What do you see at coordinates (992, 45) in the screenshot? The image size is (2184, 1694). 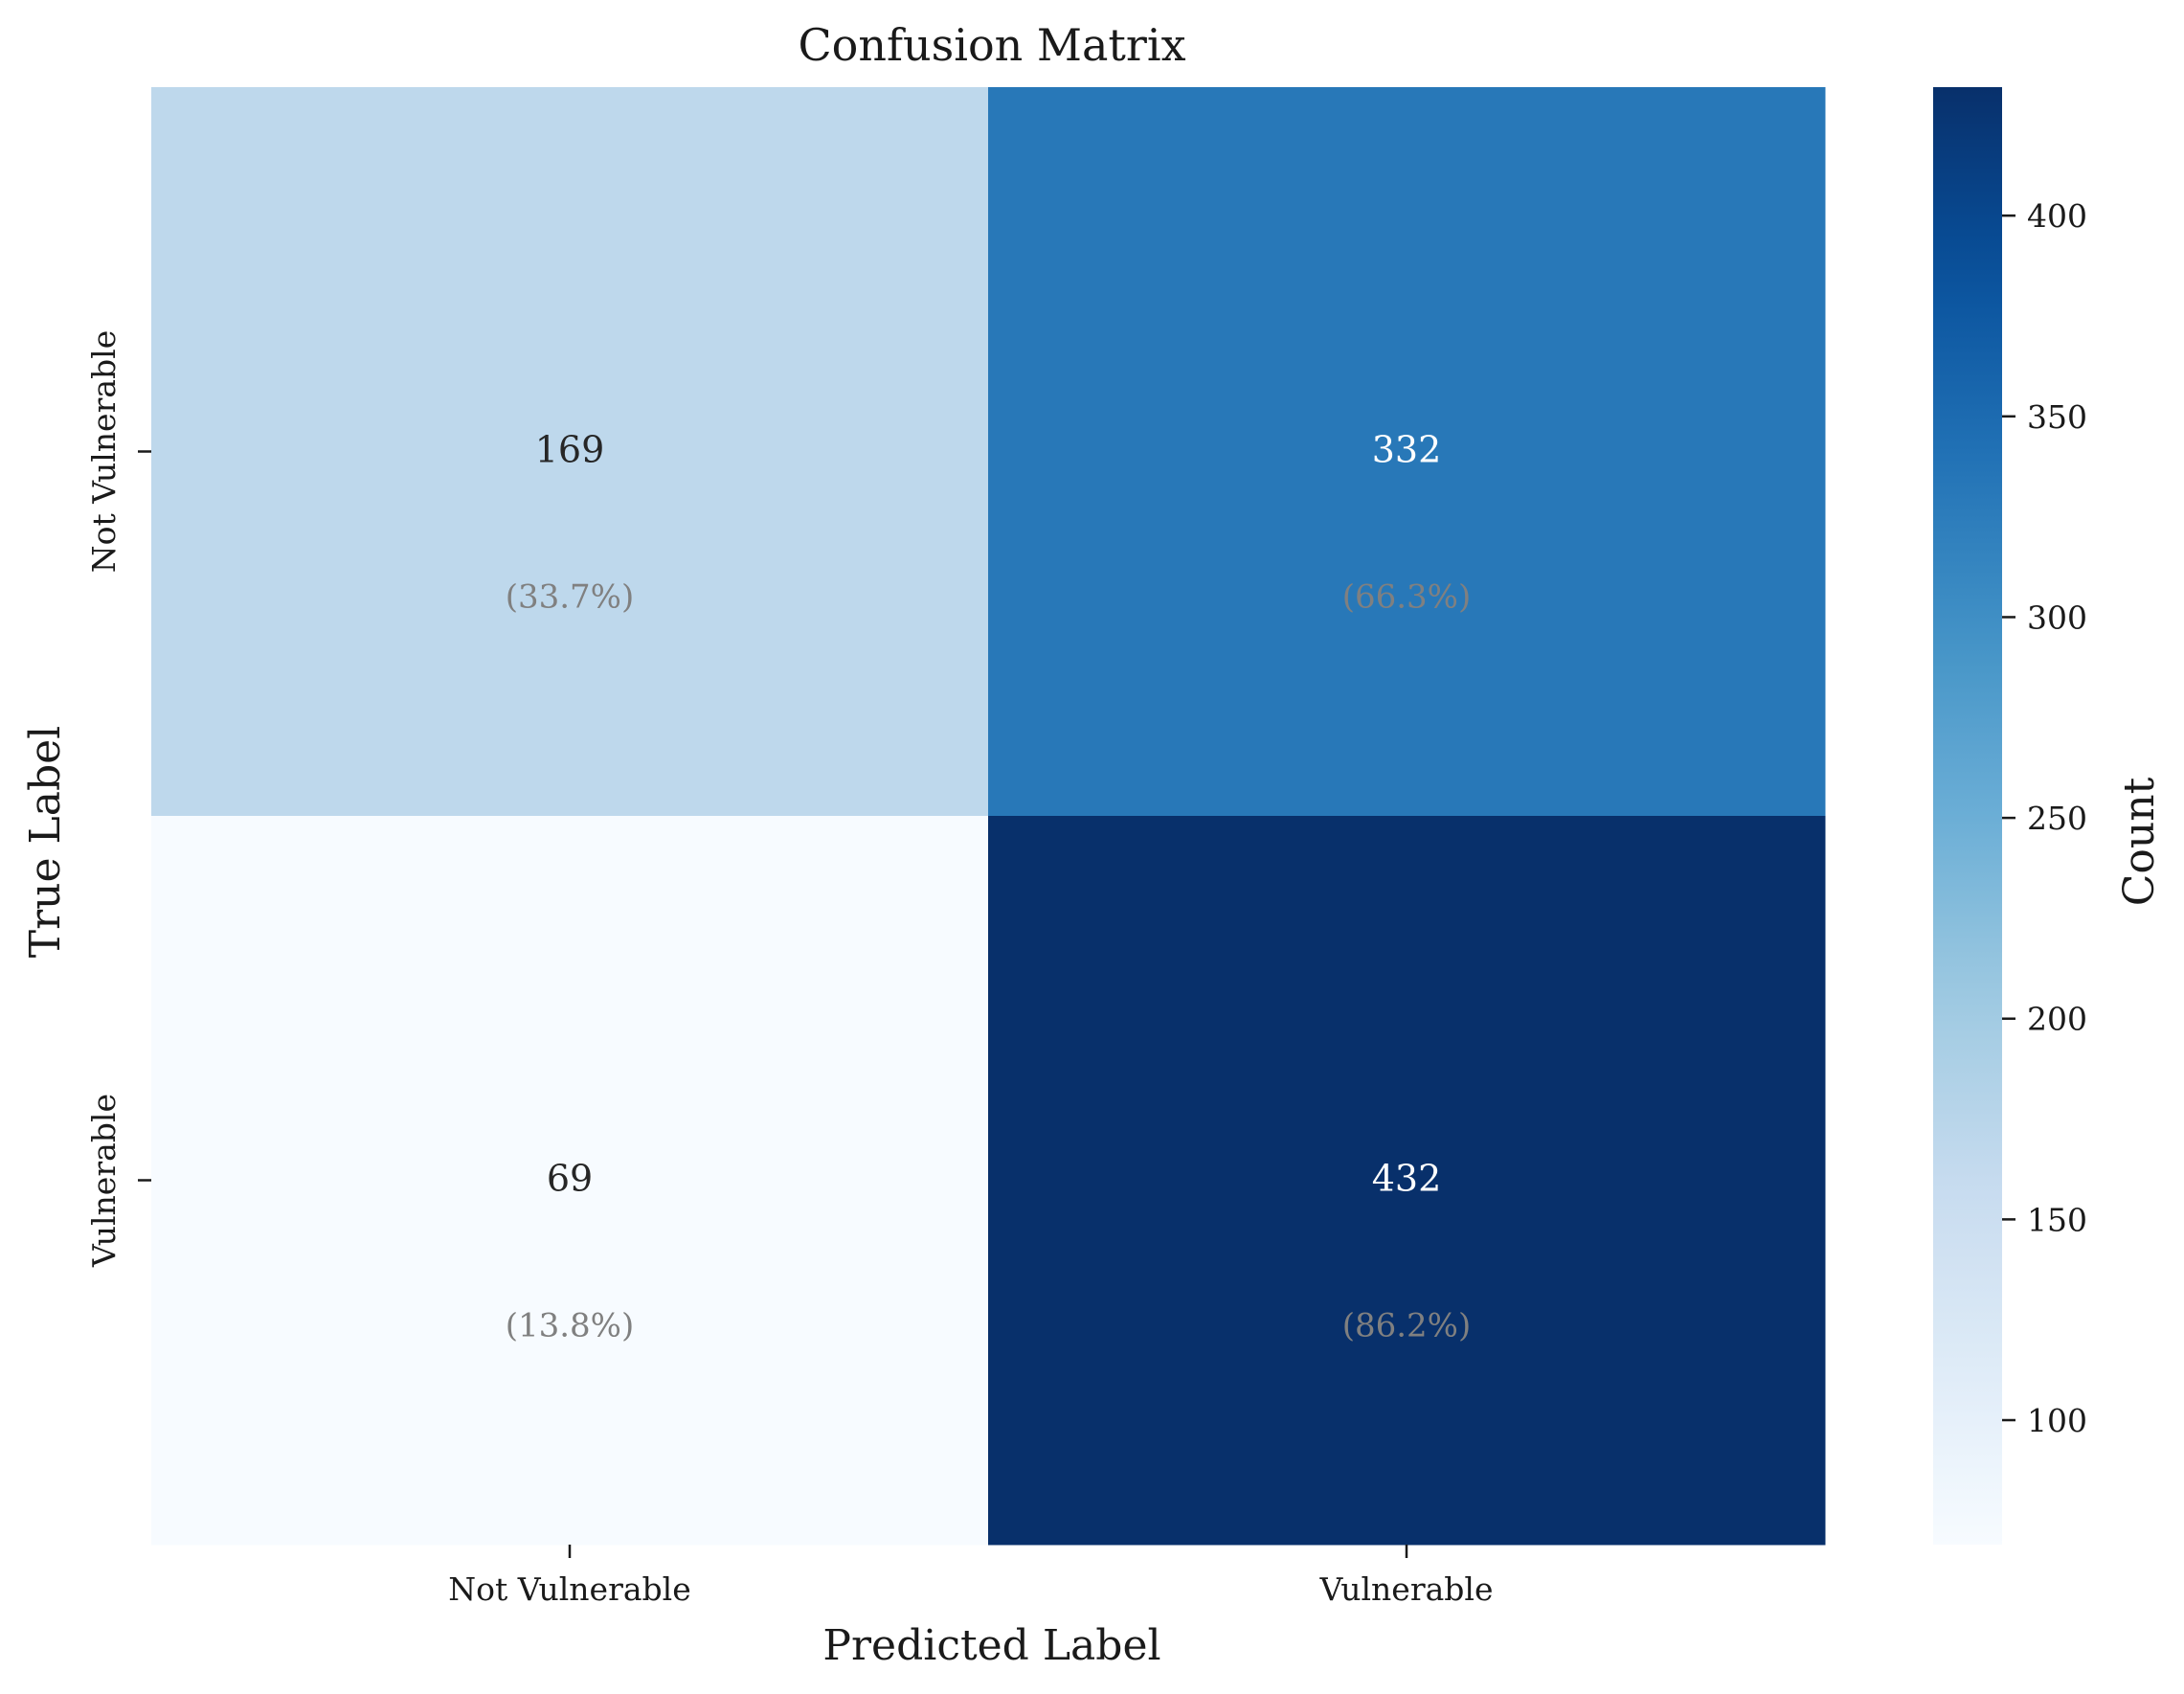 I see `chart-title: Confusion Matrix` at bounding box center [992, 45].